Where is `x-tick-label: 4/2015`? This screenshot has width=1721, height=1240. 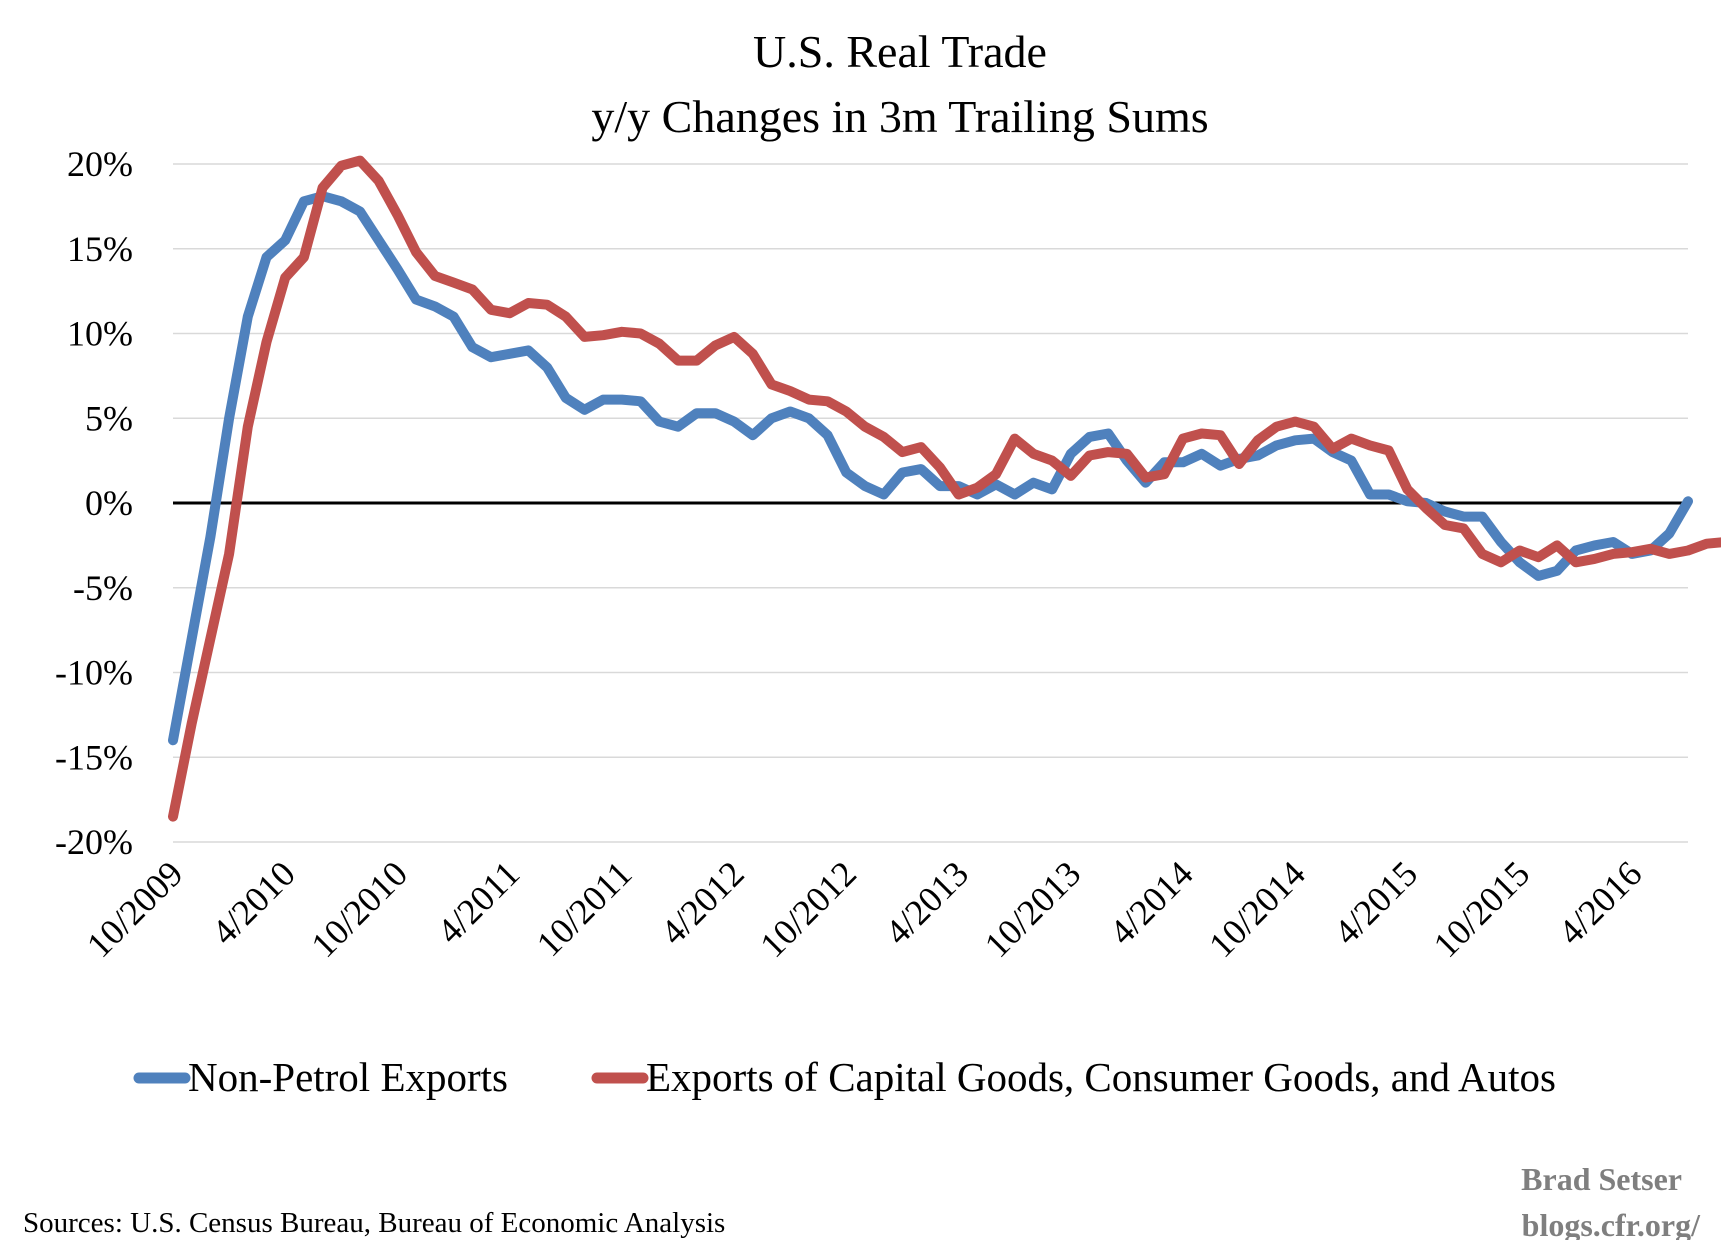 x-tick-label: 4/2015 is located at coordinates (1375, 902).